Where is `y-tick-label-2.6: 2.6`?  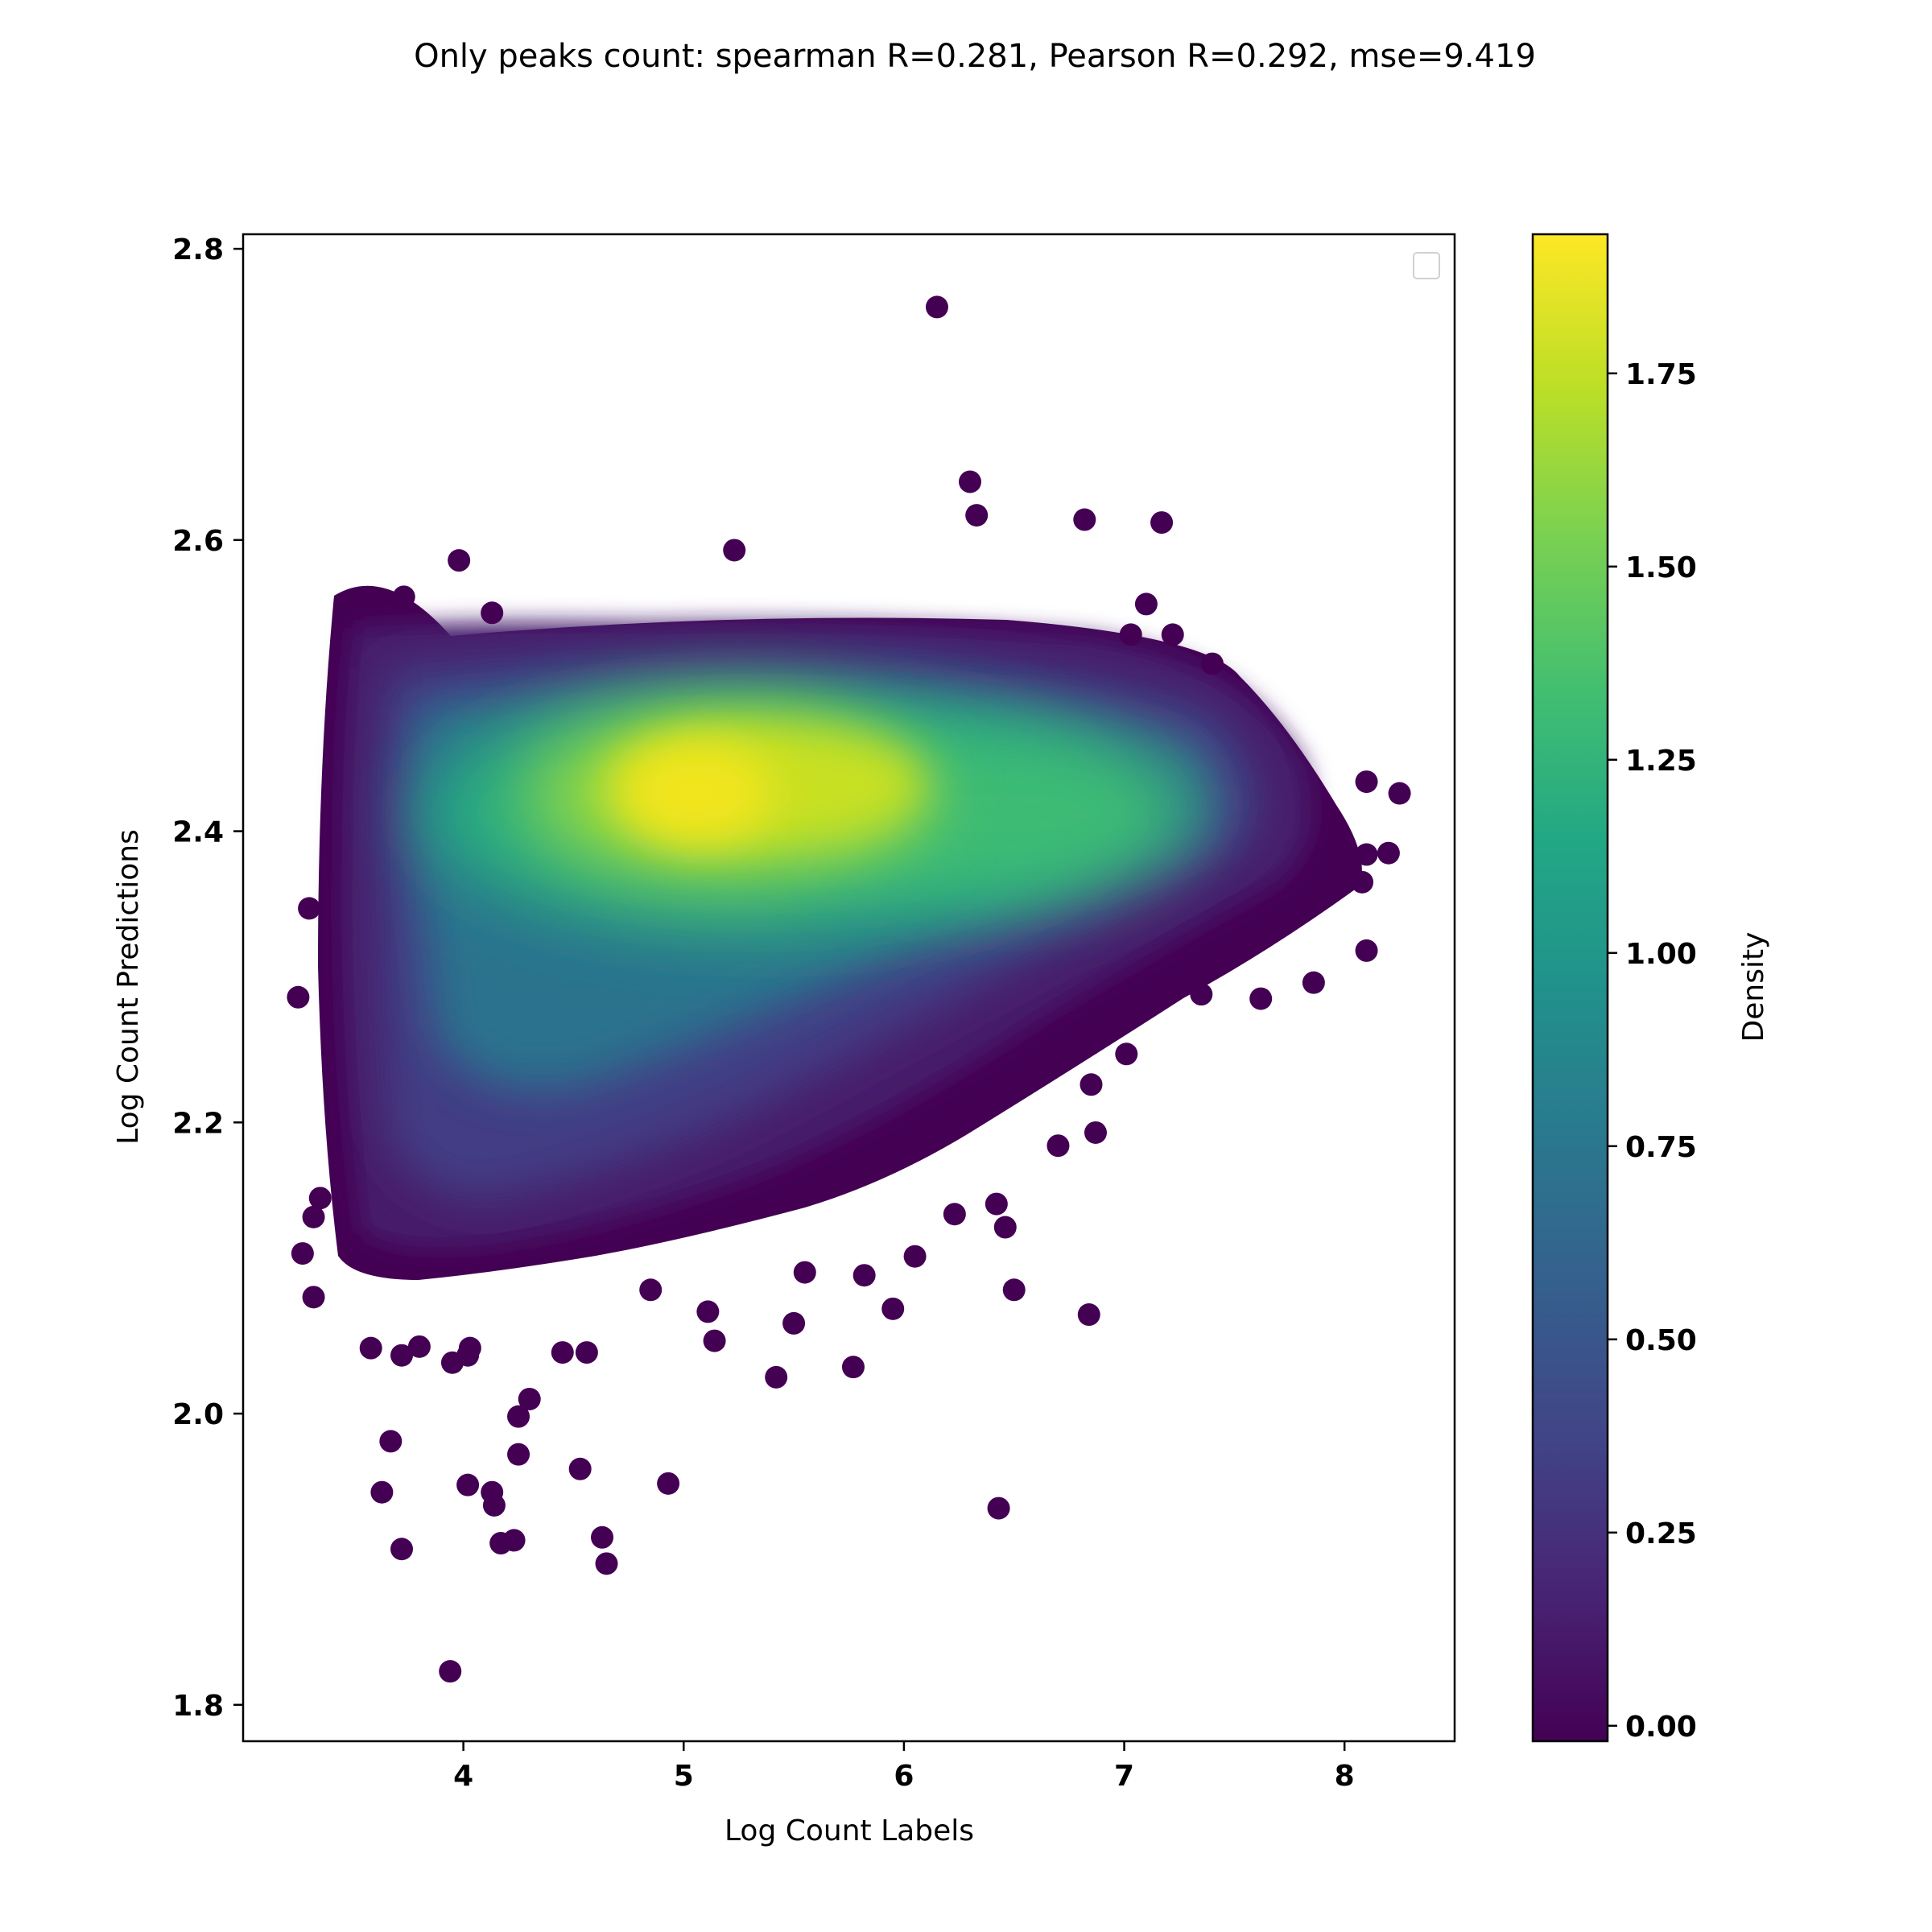
y-tick-label-2.6: 2.6 is located at coordinates (198, 541).